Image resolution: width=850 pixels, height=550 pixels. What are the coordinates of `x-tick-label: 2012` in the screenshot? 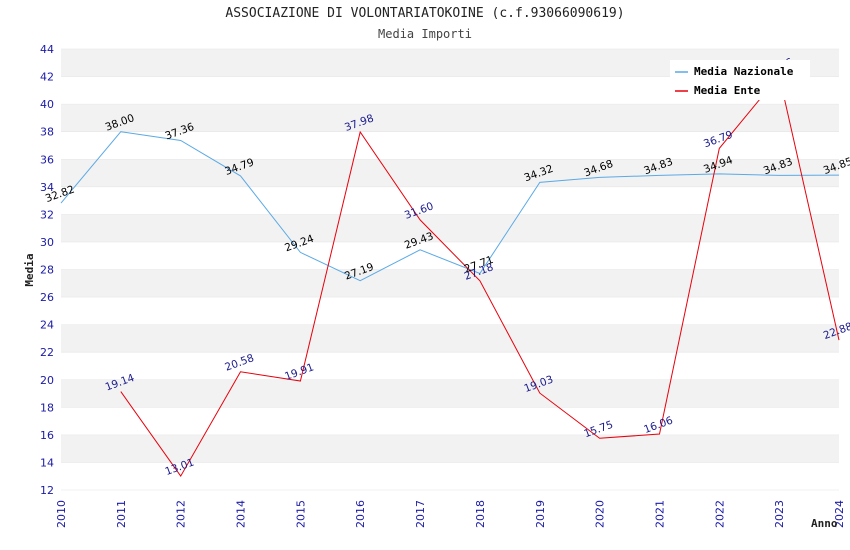 It's located at (181, 514).